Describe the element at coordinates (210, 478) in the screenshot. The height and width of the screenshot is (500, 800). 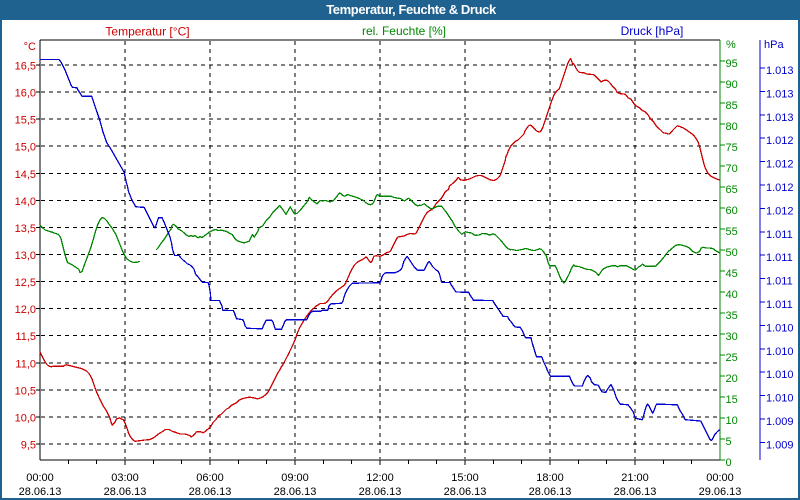
I see `svg-text: 06:00` at that location.